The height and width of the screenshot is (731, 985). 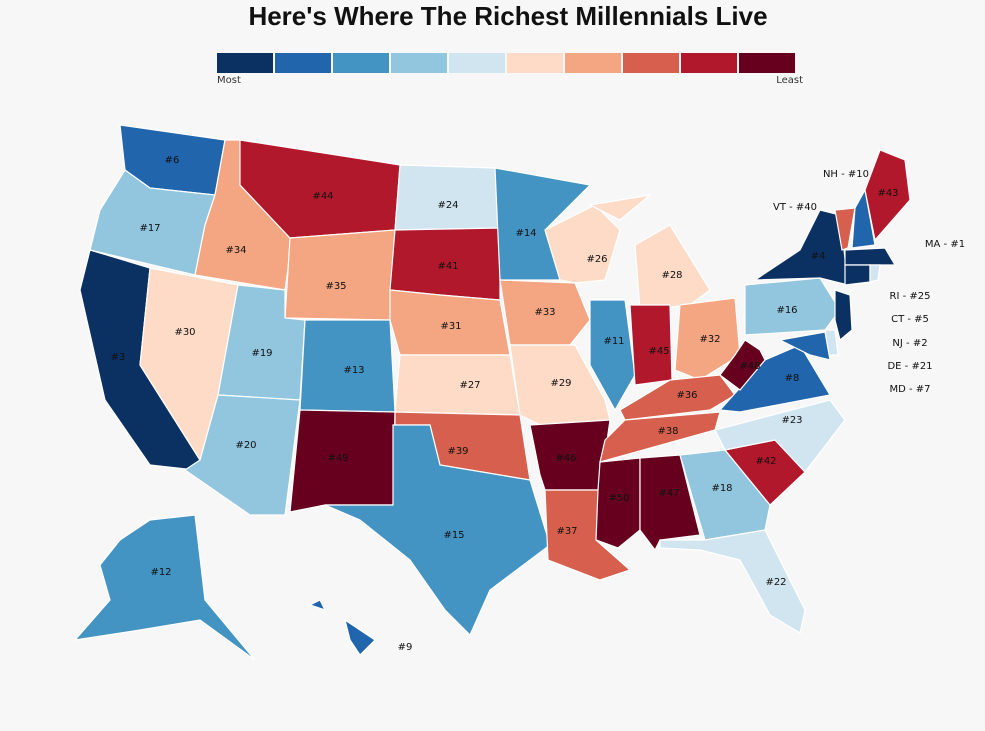 What do you see at coordinates (686, 395) in the screenshot?
I see `state-label: #36` at bounding box center [686, 395].